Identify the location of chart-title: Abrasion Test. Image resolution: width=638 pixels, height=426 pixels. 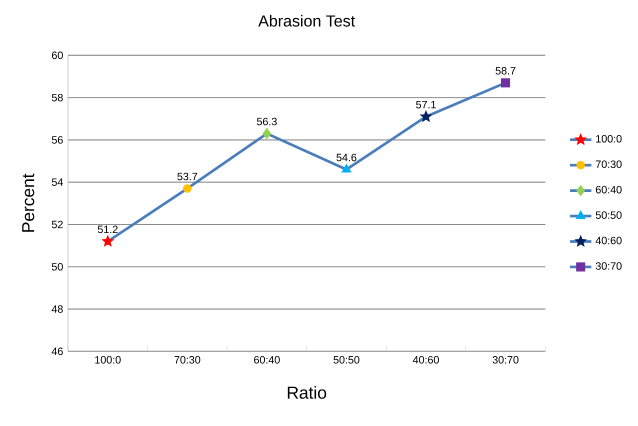
(307, 20).